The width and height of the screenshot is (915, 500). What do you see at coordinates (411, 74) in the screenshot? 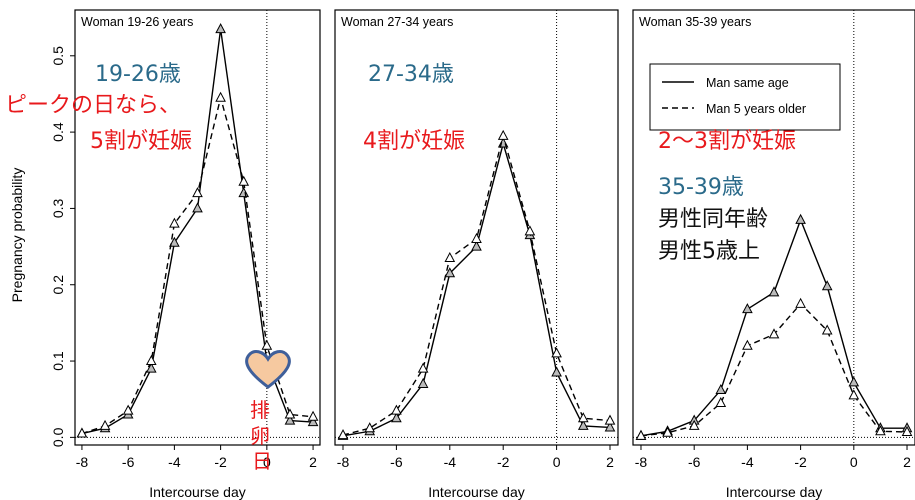
I see `annotation-text: 27-34歳` at bounding box center [411, 74].